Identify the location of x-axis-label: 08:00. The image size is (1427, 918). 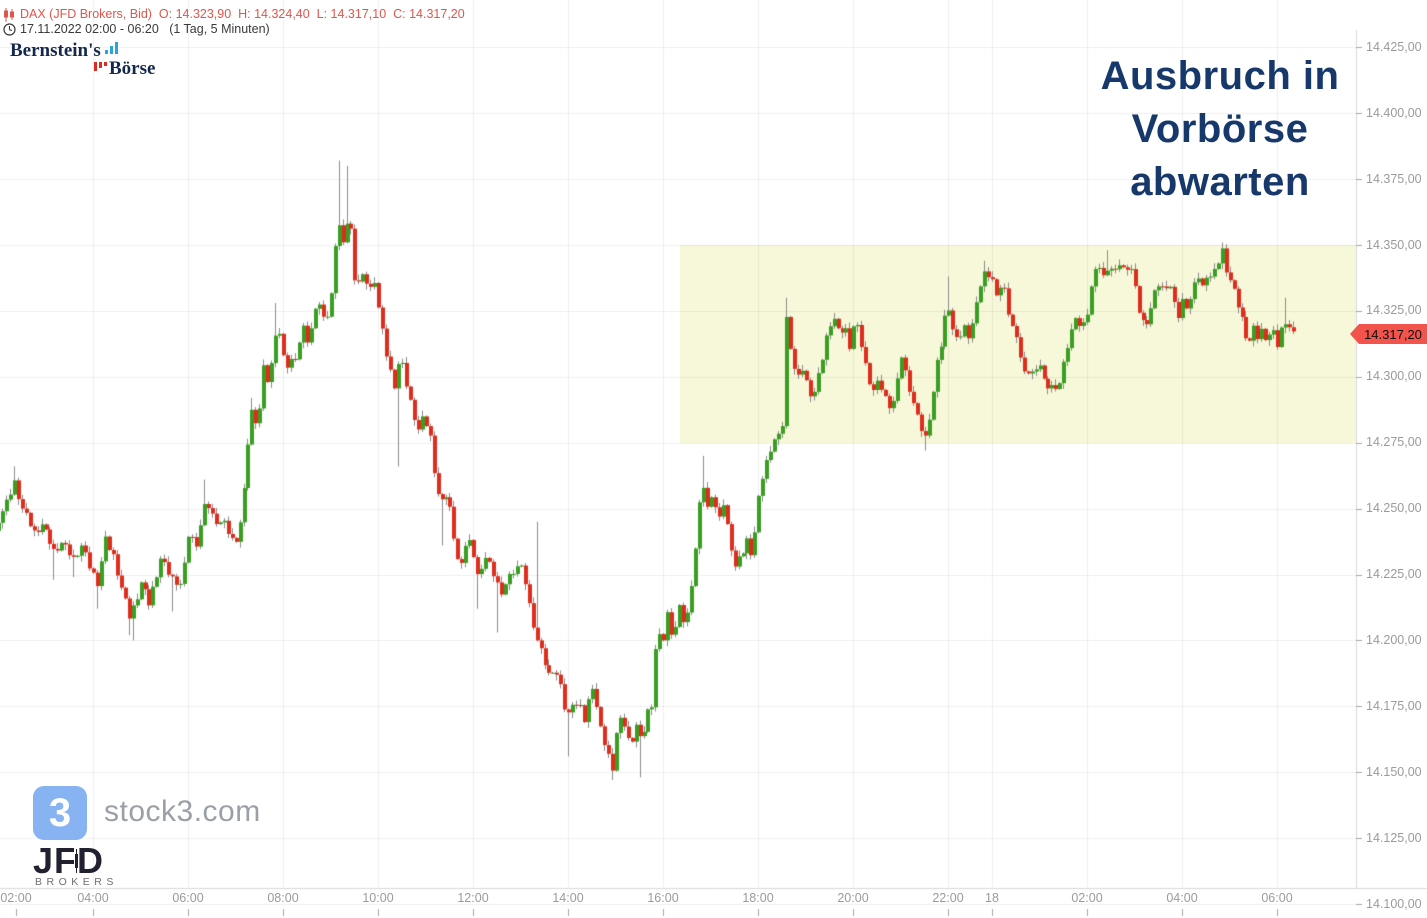
(283, 898).